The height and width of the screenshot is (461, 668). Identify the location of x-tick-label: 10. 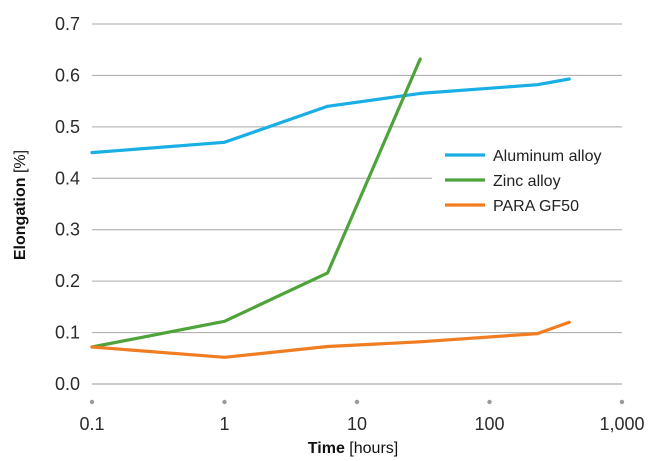
(357, 424).